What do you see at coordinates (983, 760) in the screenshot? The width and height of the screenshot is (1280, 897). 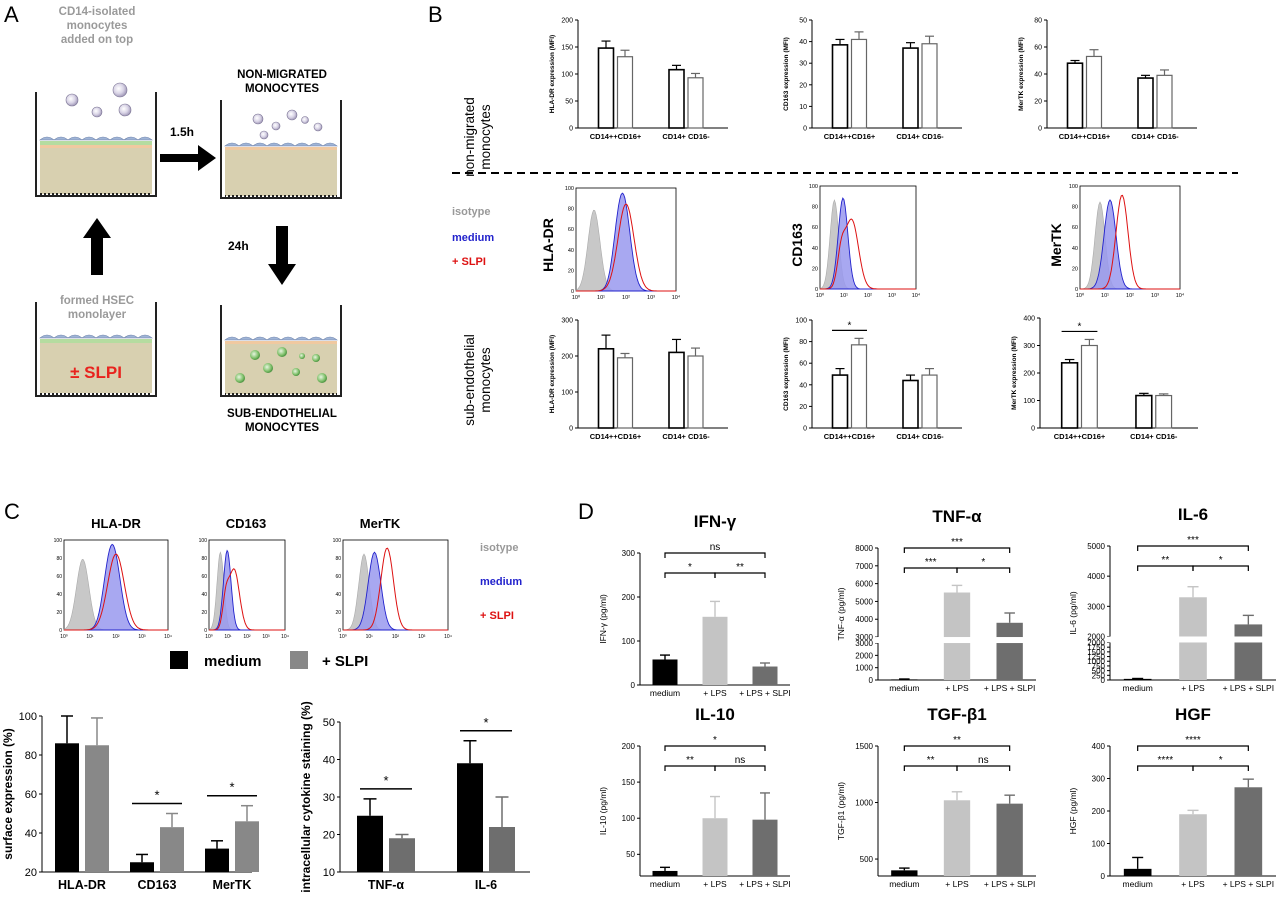 I see `chart-D5-sig-label: ns` at bounding box center [983, 760].